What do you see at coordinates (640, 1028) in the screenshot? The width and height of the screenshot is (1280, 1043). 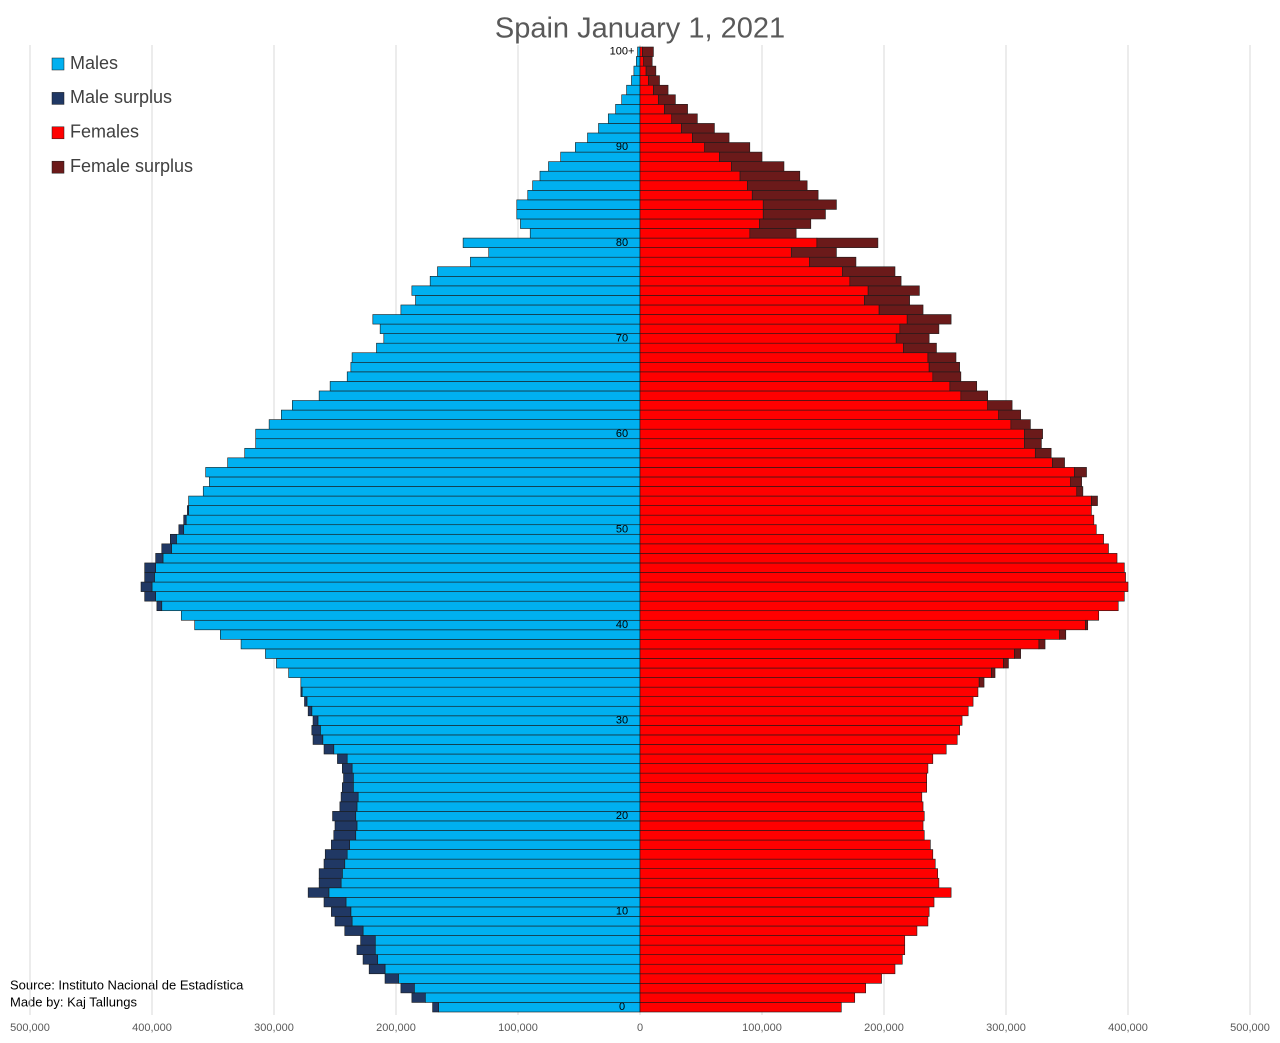 I see `x-tick-label: 0` at bounding box center [640, 1028].